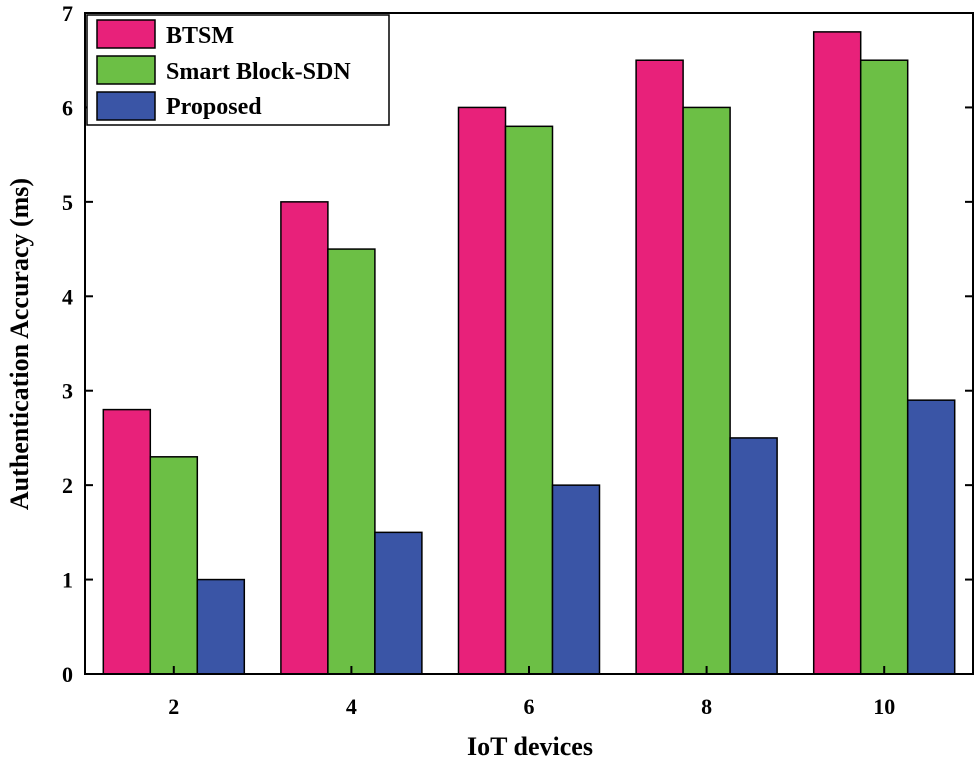 Image resolution: width=980 pixels, height=764 pixels. I want to click on x-tick-label-8: 8, so click(706, 706).